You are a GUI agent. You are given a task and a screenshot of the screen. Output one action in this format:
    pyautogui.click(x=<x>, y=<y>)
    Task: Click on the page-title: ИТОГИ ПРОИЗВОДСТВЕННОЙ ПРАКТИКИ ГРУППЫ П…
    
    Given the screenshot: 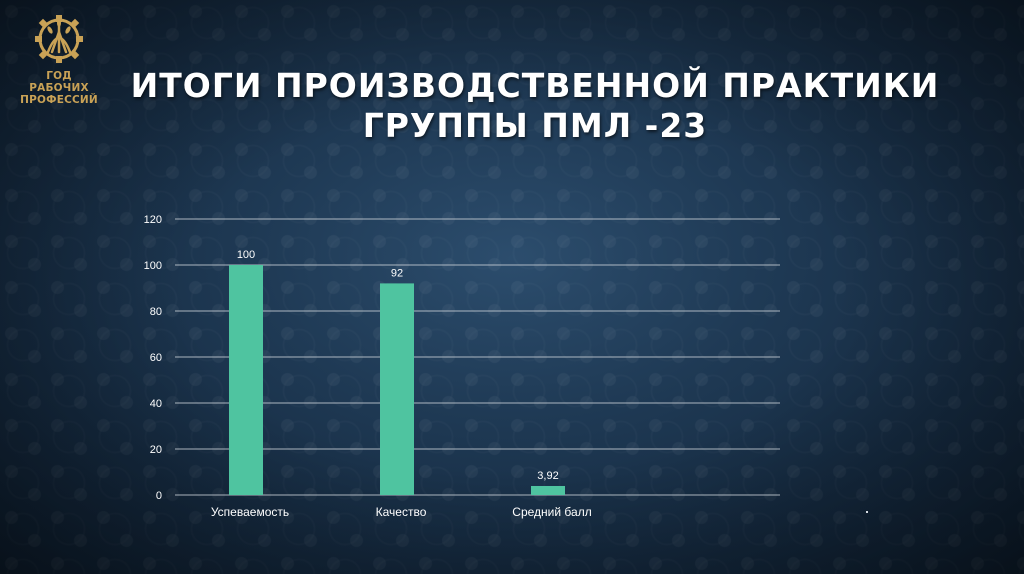 What is the action you would take?
    pyautogui.click(x=535, y=106)
    